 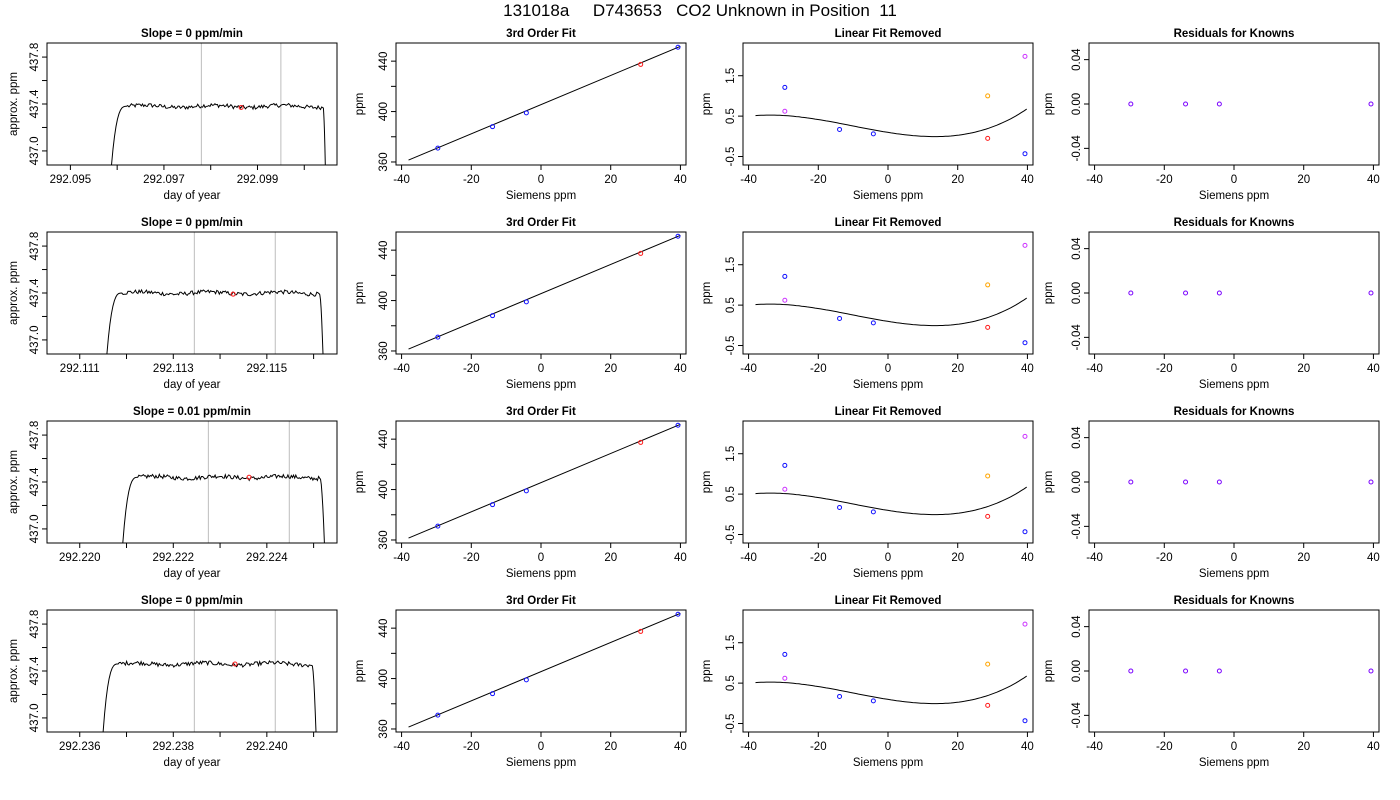 What do you see at coordinates (80, 558) in the screenshot?
I see `x-tick-label: 292.220` at bounding box center [80, 558].